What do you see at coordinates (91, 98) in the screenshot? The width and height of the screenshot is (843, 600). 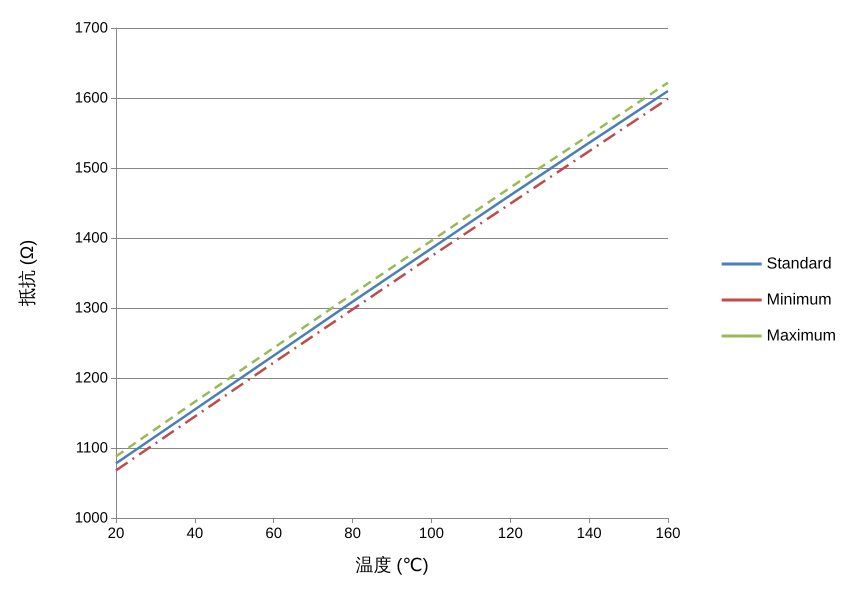 I see `y-tick-label: 1600` at bounding box center [91, 98].